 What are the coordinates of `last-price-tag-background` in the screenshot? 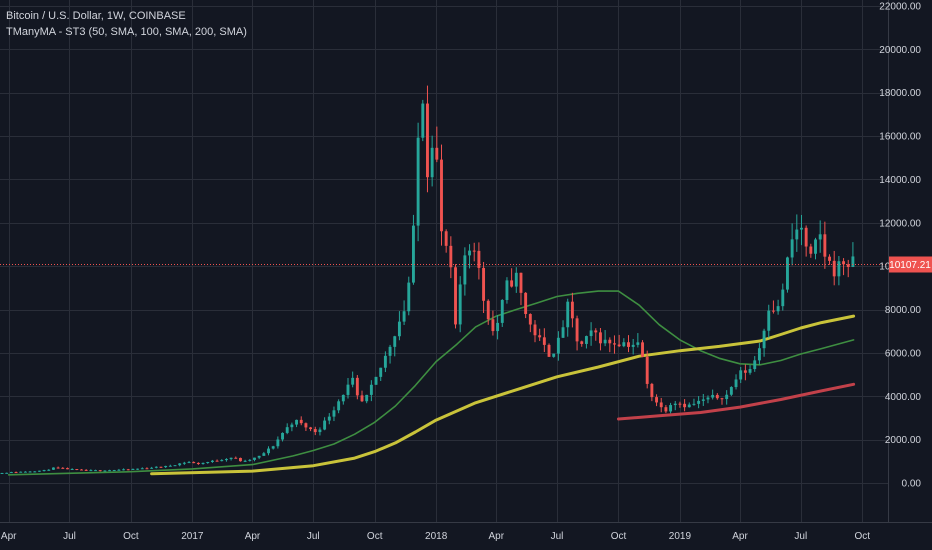 It's located at (910, 264).